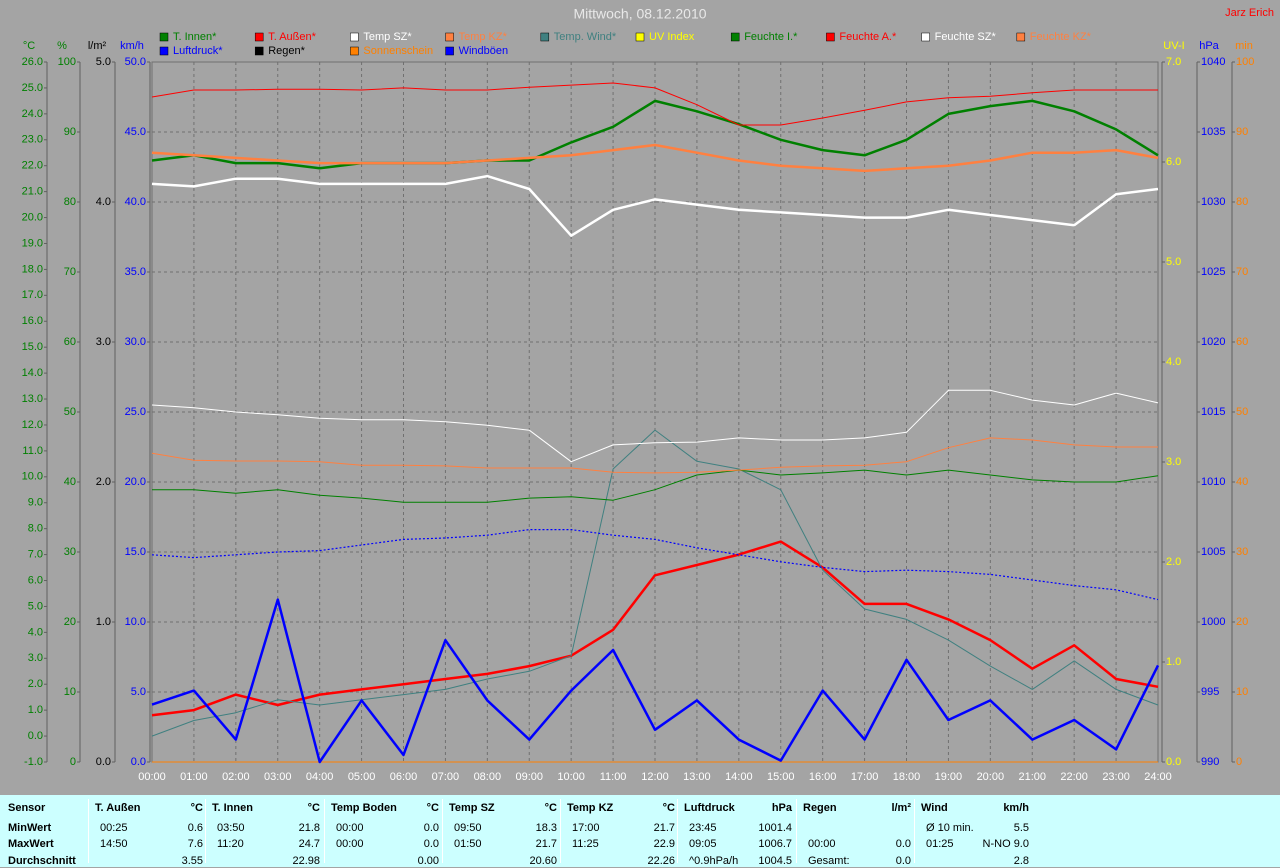  I want to click on column-header: Temp SZ, so click(472, 808).